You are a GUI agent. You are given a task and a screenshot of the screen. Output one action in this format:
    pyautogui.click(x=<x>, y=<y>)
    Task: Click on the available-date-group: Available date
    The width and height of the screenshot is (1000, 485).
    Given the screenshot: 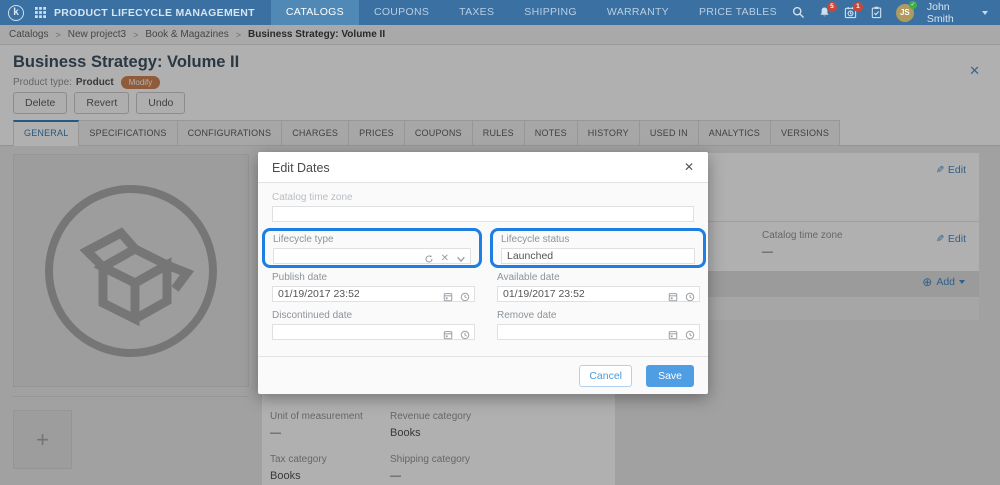 What is the action you would take?
    pyautogui.click(x=598, y=287)
    